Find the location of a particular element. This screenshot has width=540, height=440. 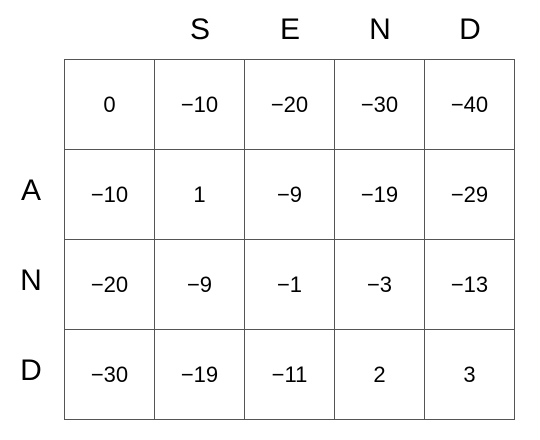

matrix-cell: −11 is located at coordinates (289, 374).